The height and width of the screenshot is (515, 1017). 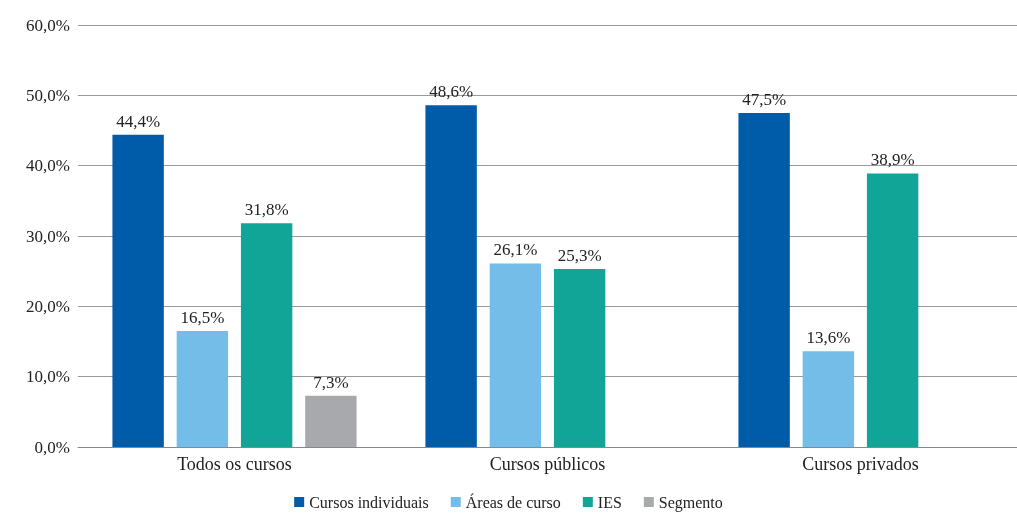 I want to click on data-label: 25,3%, so click(x=579, y=256).